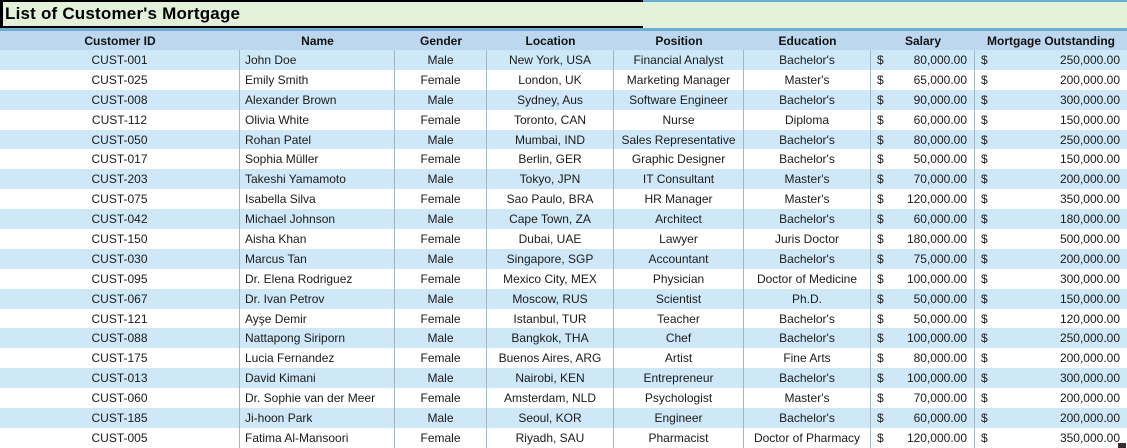 This screenshot has width=1127, height=448. What do you see at coordinates (317, 239) in the screenshot?
I see `cell-name: Aisha Khan` at bounding box center [317, 239].